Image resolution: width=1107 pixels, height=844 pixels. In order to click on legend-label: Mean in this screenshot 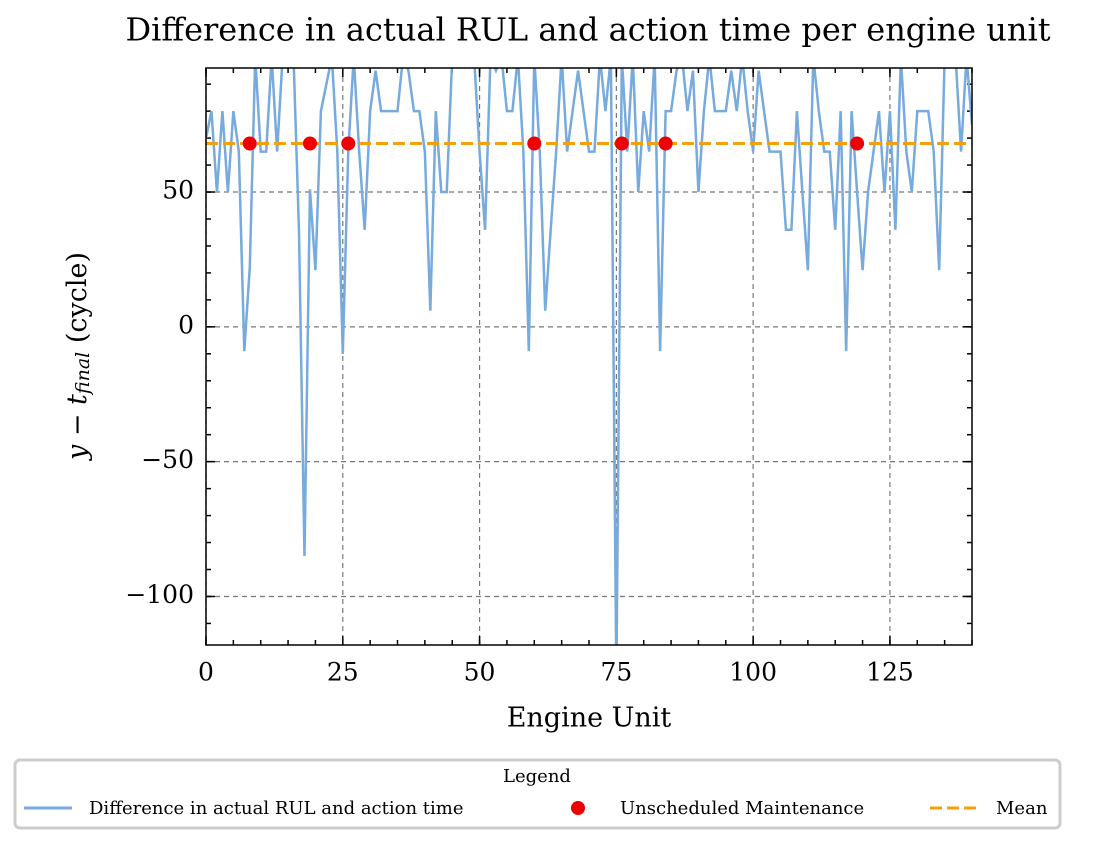, I will do `click(1022, 808)`.